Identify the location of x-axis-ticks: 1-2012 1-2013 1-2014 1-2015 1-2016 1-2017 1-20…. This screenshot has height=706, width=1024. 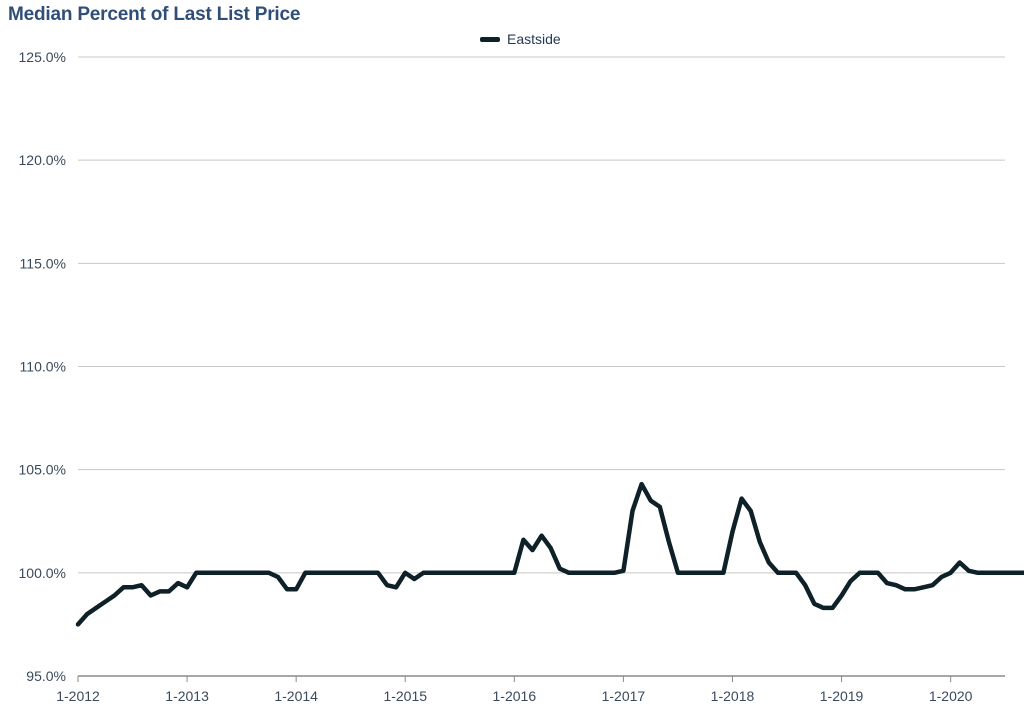
(514, 690).